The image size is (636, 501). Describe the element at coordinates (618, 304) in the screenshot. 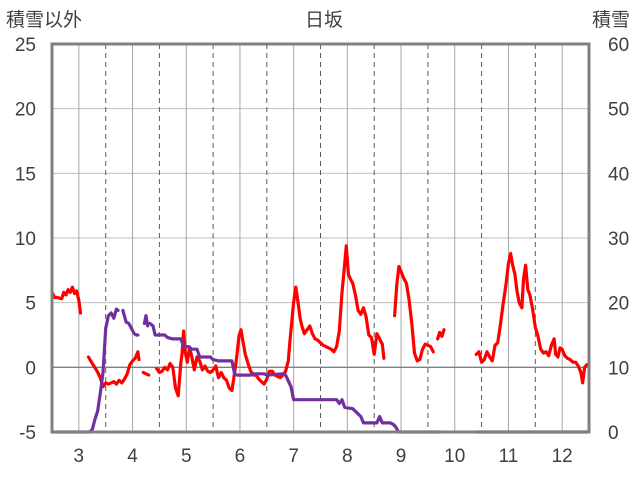

I see `right-tick-label: 20` at that location.